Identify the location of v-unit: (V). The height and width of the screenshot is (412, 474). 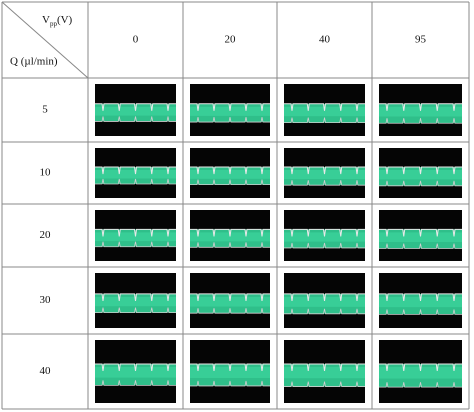
(65, 20).